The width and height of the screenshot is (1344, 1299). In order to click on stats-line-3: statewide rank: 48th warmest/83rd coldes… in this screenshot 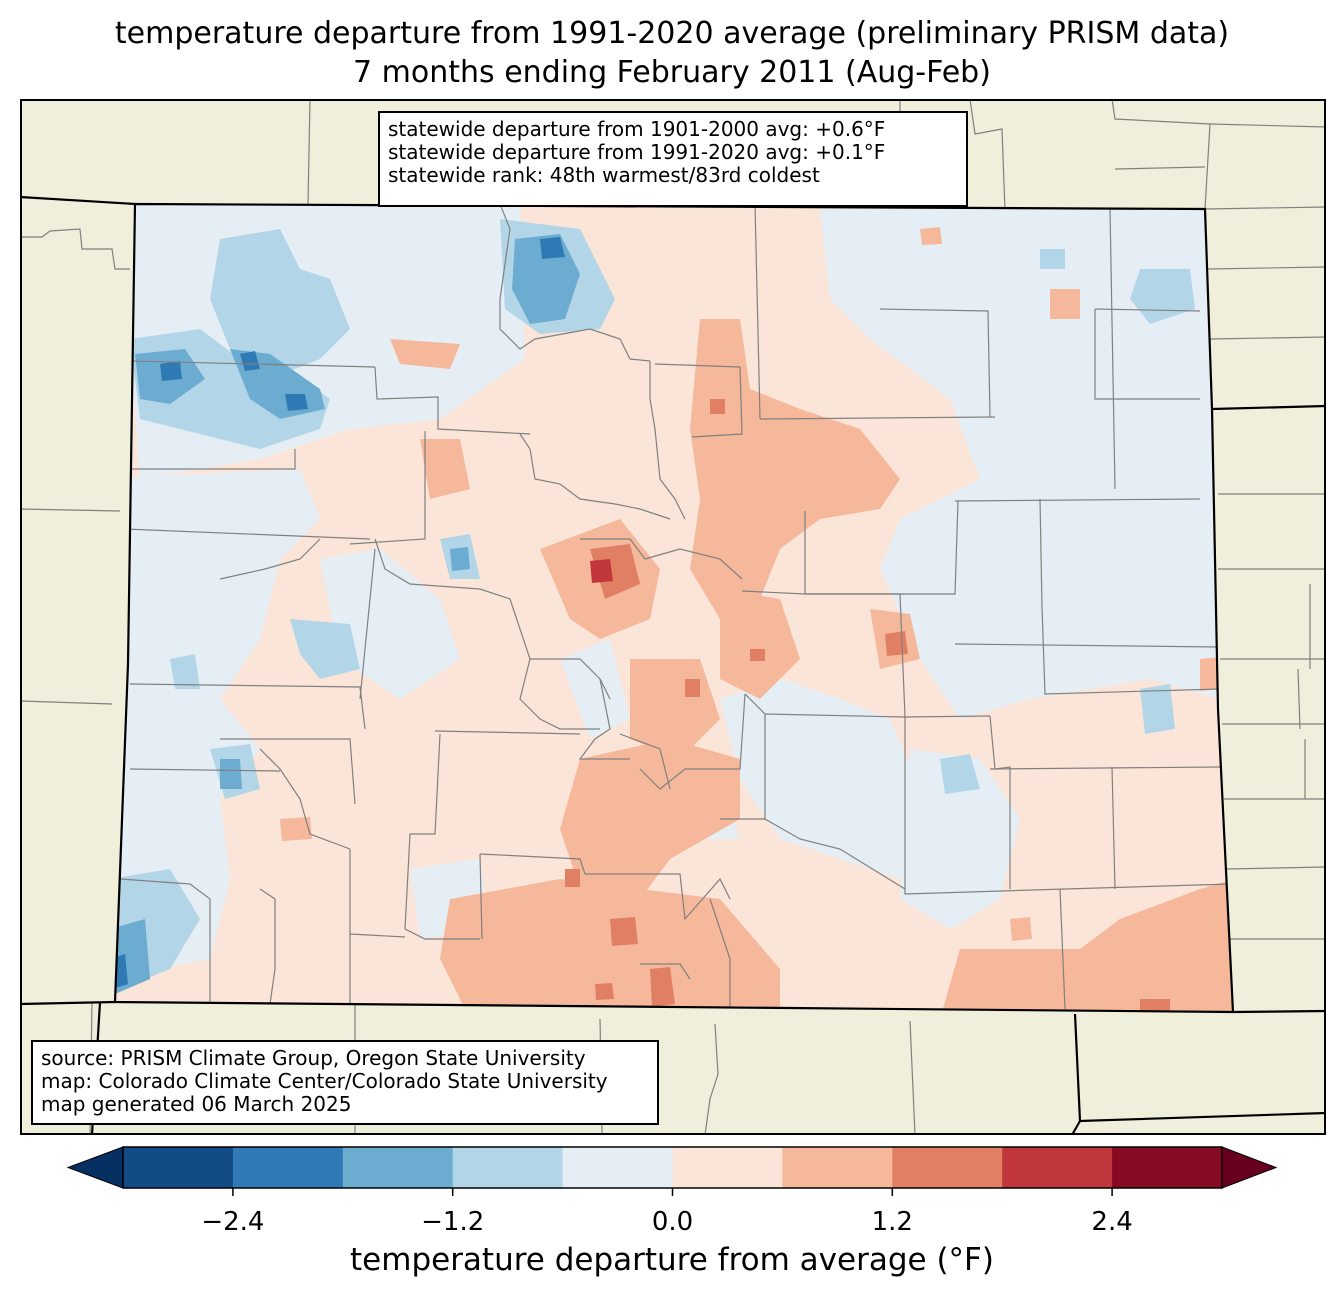, I will do `click(604, 175)`.